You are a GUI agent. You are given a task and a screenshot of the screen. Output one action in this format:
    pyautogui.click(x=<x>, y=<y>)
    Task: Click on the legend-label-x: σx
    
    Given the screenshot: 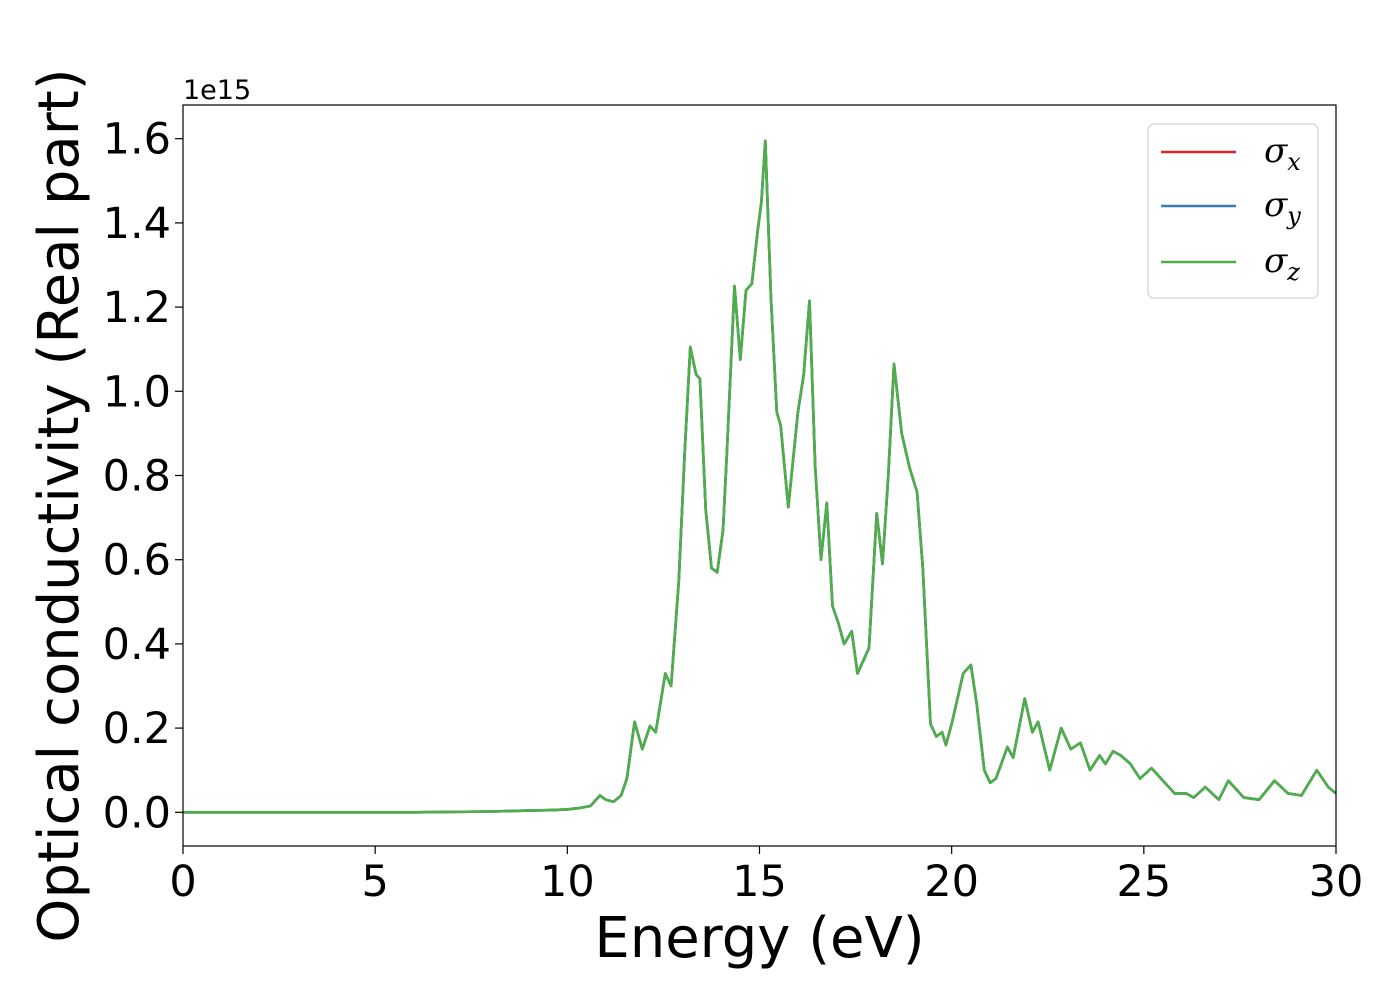 What is the action you would take?
    pyautogui.click(x=1282, y=153)
    